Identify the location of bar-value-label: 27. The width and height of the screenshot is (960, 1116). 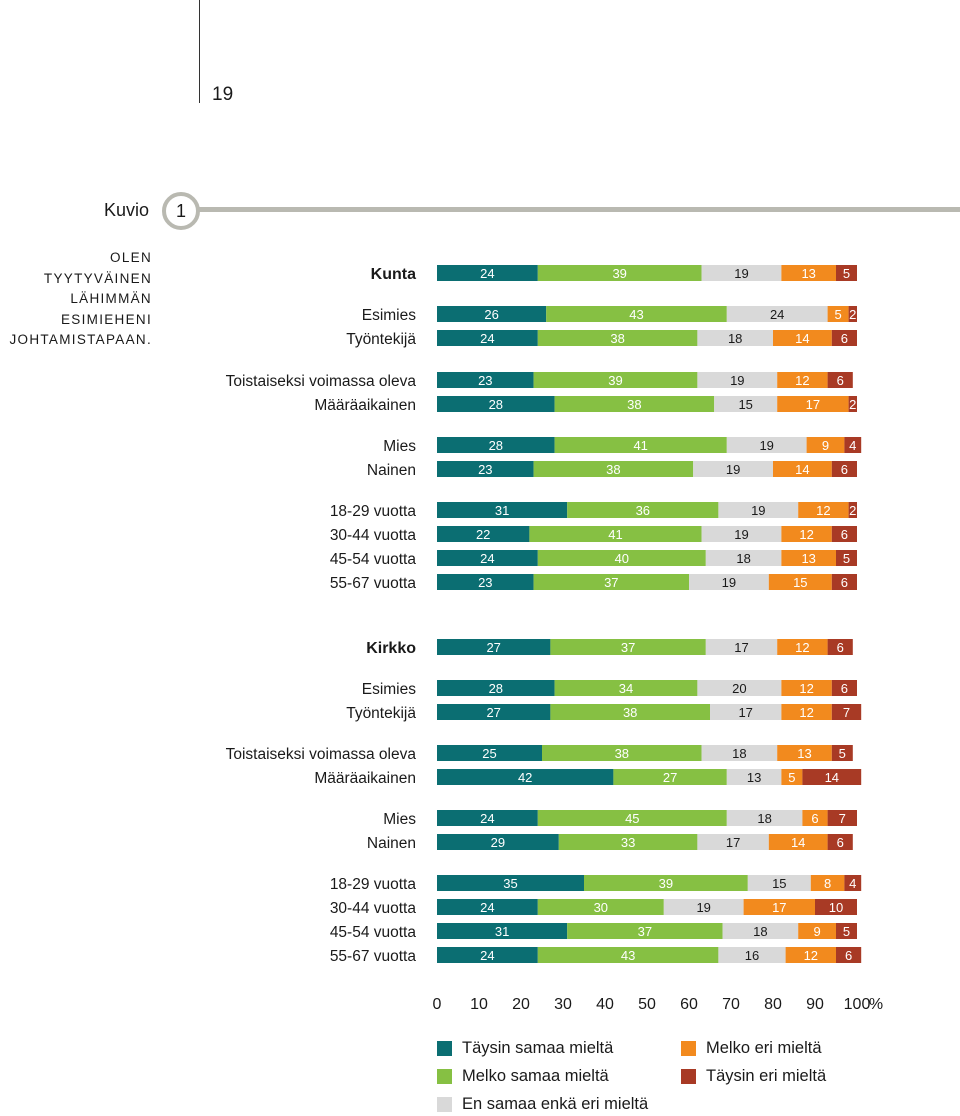
(493, 647).